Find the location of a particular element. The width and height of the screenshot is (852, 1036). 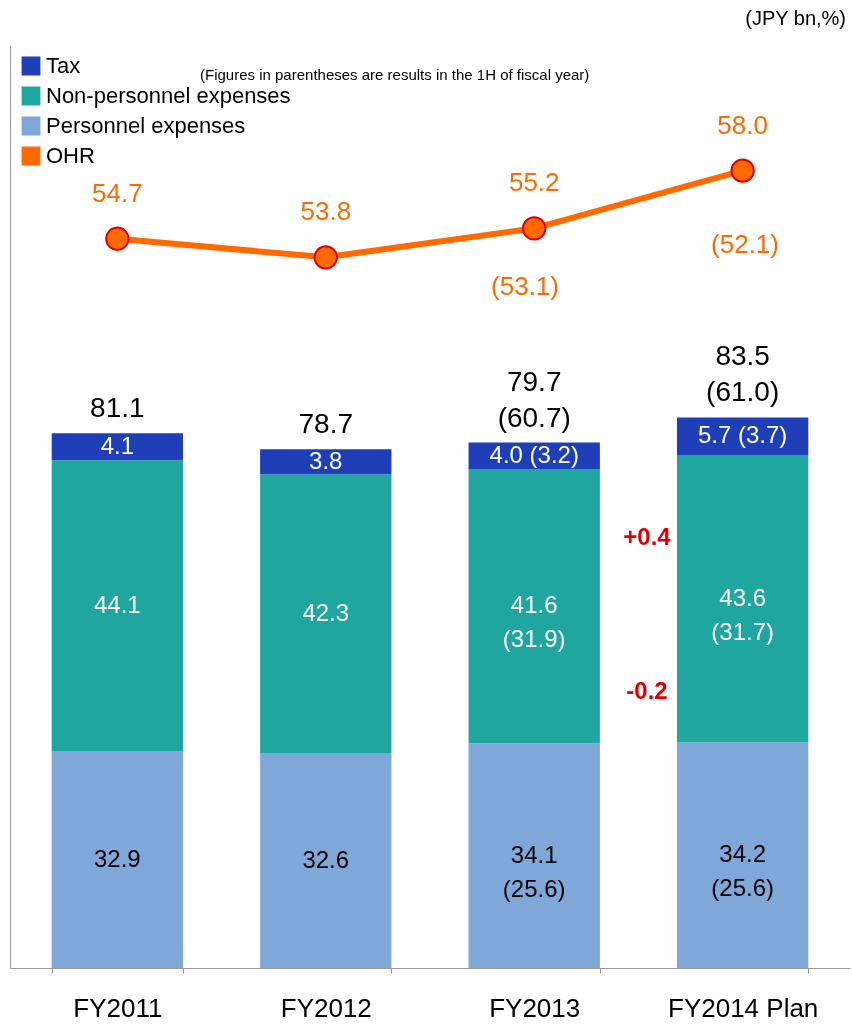

x-tick-label: FY2013 is located at coordinates (535, 1007).